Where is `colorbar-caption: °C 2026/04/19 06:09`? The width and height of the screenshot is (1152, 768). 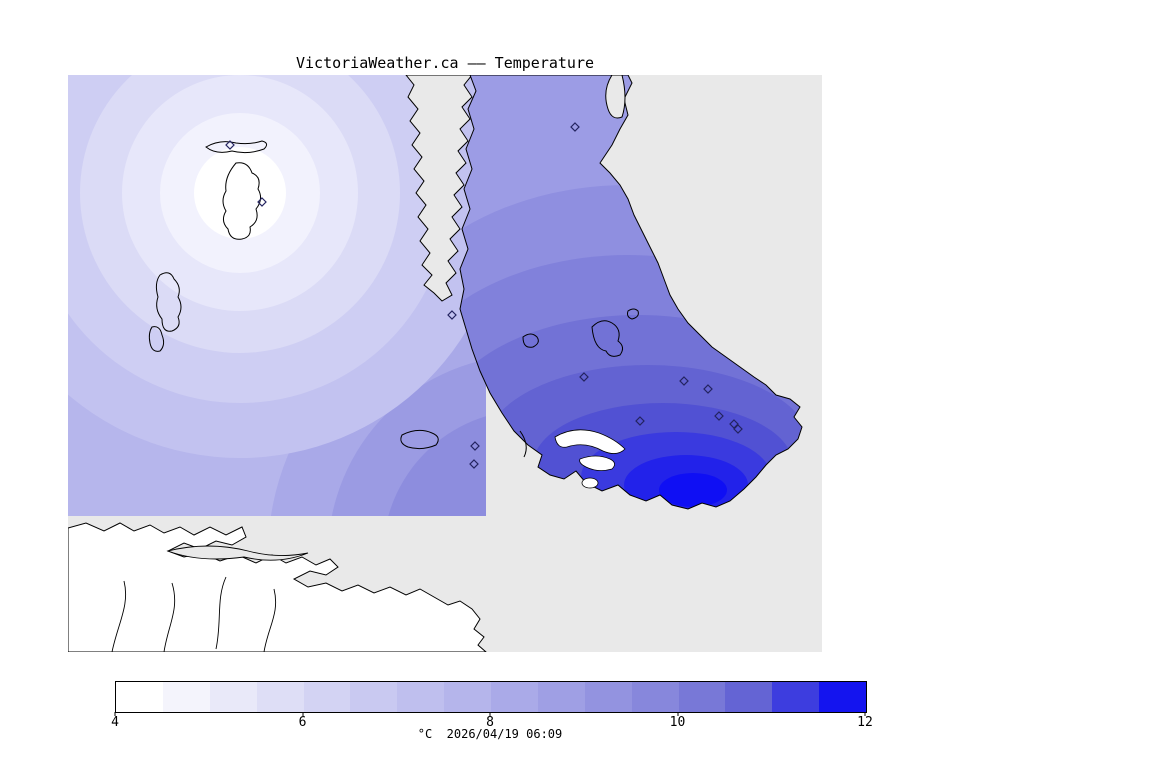 colorbar-caption: °C 2026/04/19 06:09 is located at coordinates (490, 734).